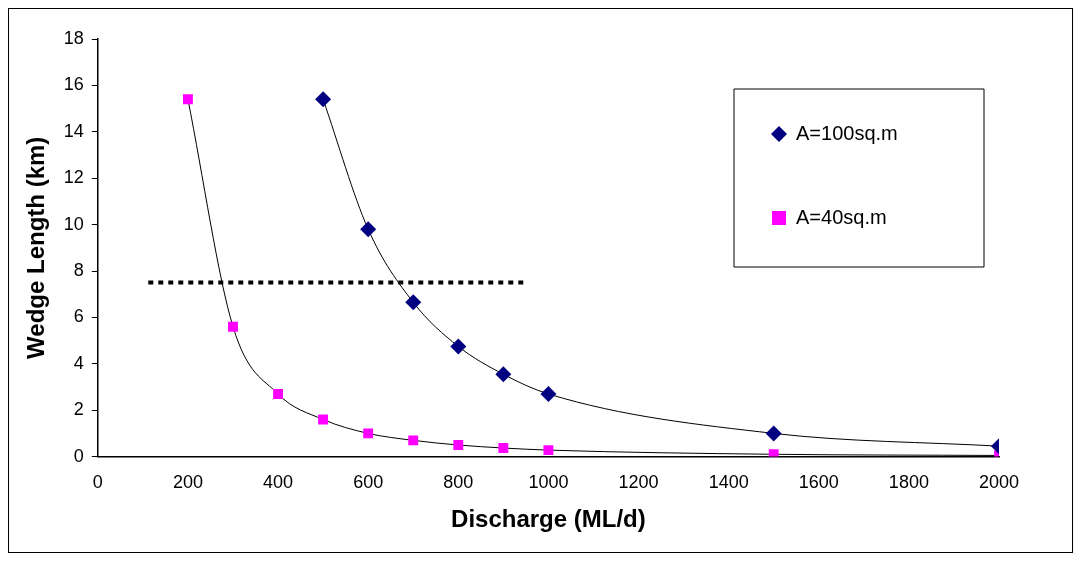 The image size is (1083, 563). Describe the element at coordinates (728, 482) in the screenshot. I see `x-tick-label: 1400` at that location.